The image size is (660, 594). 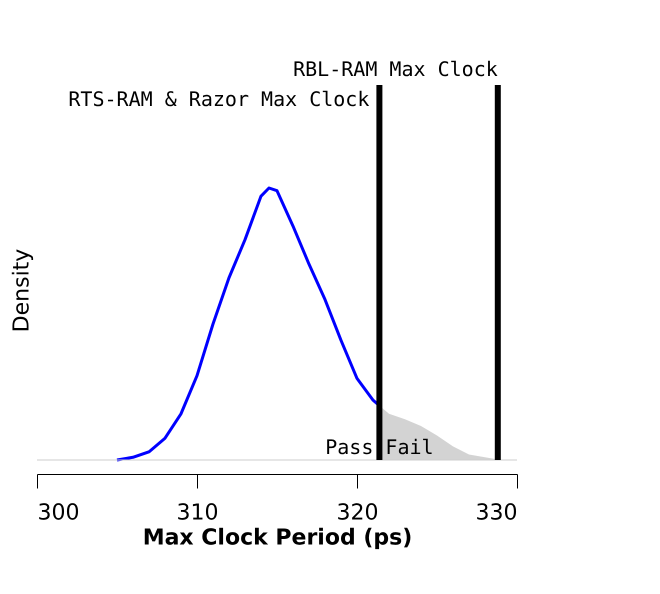 What do you see at coordinates (357, 513) in the screenshot?
I see `x-tick-label: 320` at bounding box center [357, 513].